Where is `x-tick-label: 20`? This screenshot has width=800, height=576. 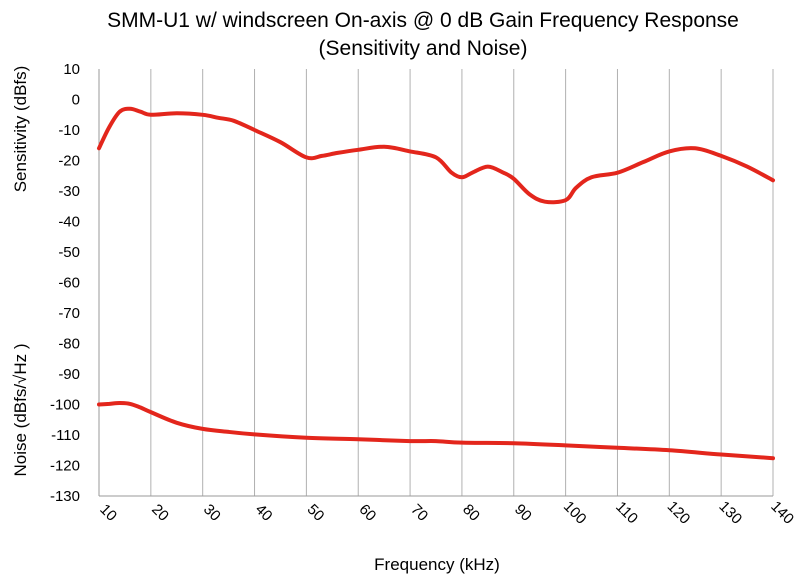
x-tick-label: 20 is located at coordinates (160, 513).